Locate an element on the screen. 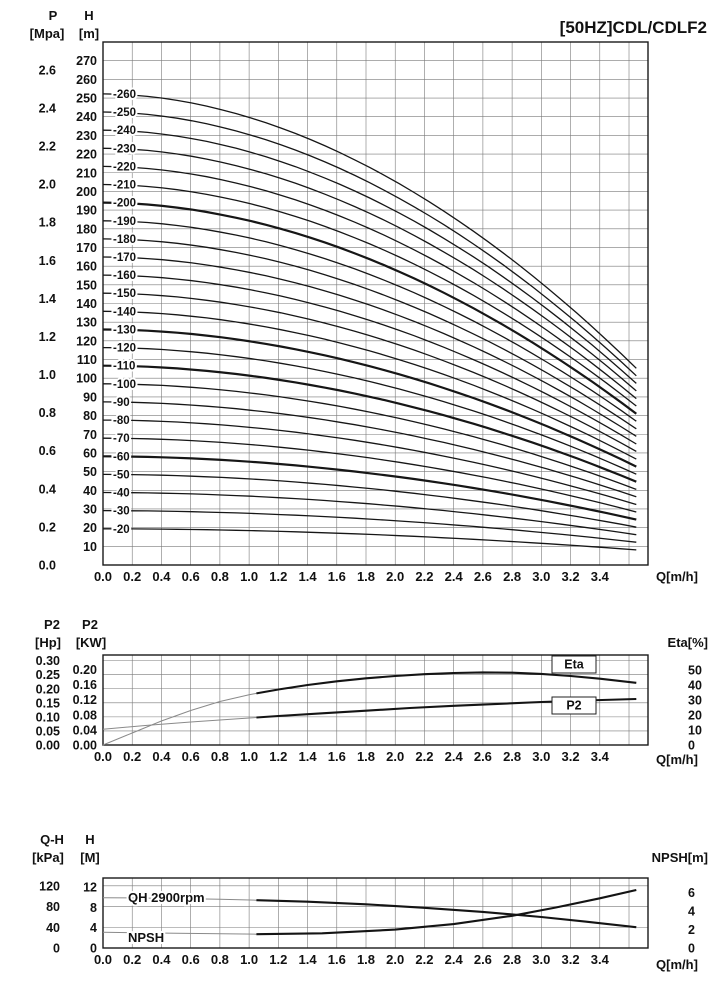 This screenshot has width=721, height=1000. curve-P2-thin is located at coordinates (179, 723).